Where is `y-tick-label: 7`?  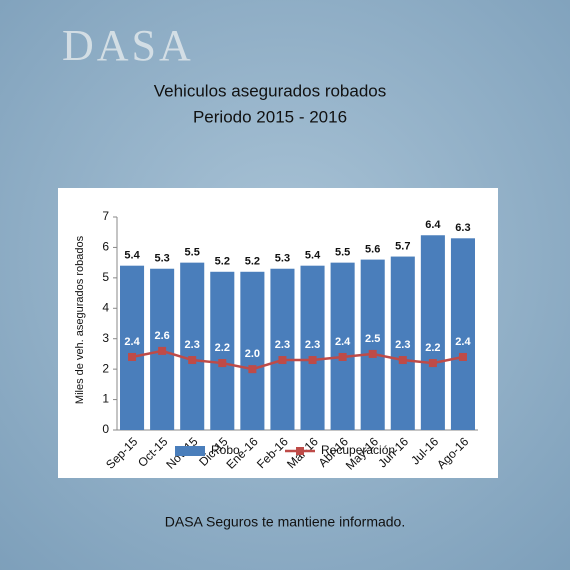 y-tick-label: 7 is located at coordinates (105, 216).